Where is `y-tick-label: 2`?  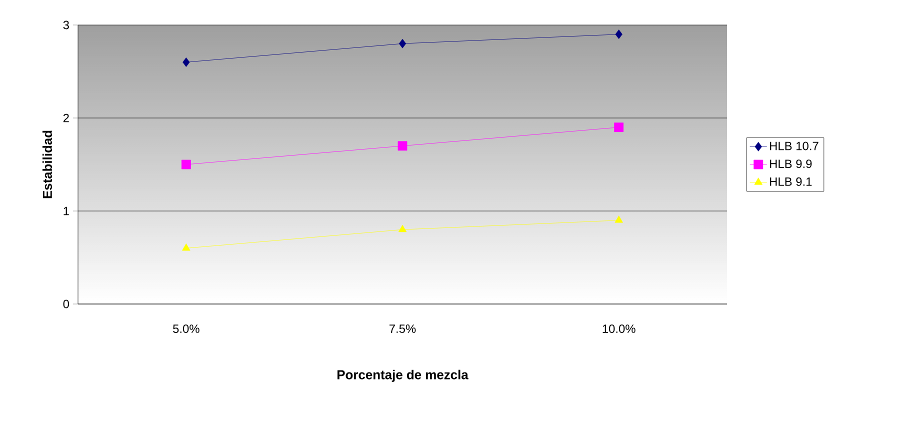
y-tick-label: 2 is located at coordinates (66, 118).